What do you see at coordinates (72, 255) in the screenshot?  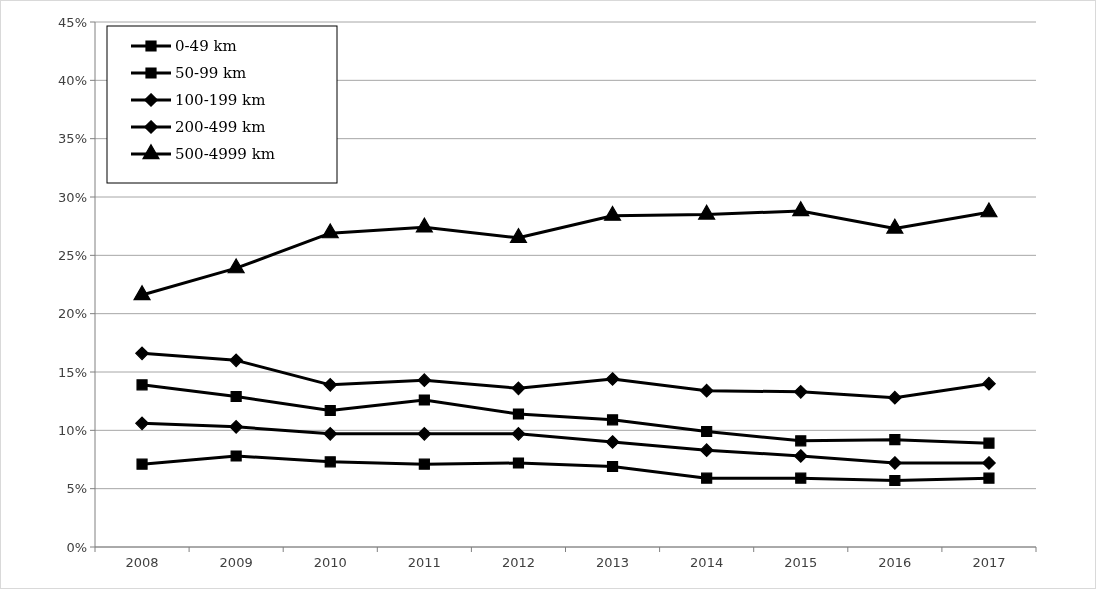 I see `y-tick-label: 25%` at bounding box center [72, 255].